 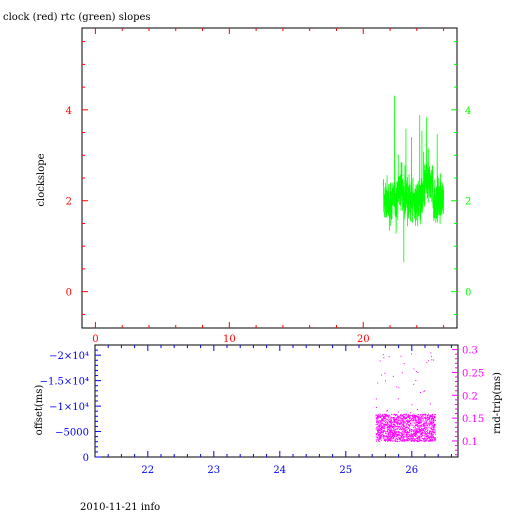 I want to click on x-tick-label: 0, so click(x=95, y=339).